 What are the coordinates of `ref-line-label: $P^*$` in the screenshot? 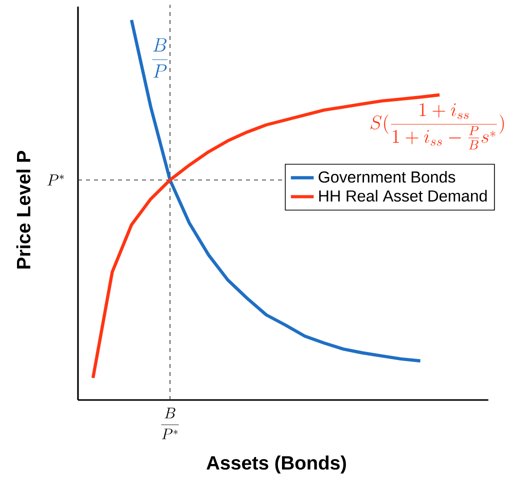 It's located at (55, 180).